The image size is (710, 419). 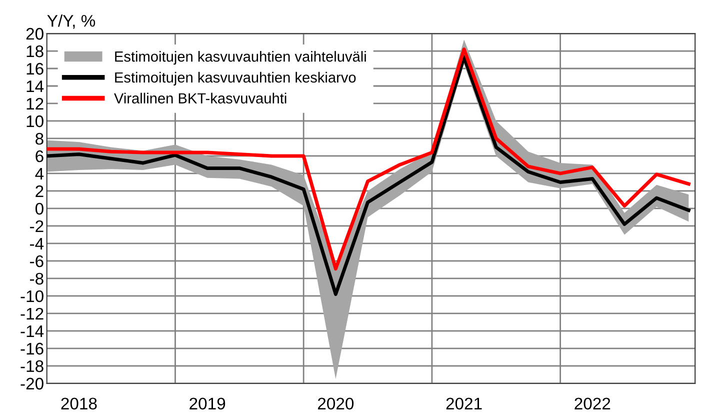 What do you see at coordinates (35, 34) in the screenshot?
I see `y-tick-label: 20` at bounding box center [35, 34].